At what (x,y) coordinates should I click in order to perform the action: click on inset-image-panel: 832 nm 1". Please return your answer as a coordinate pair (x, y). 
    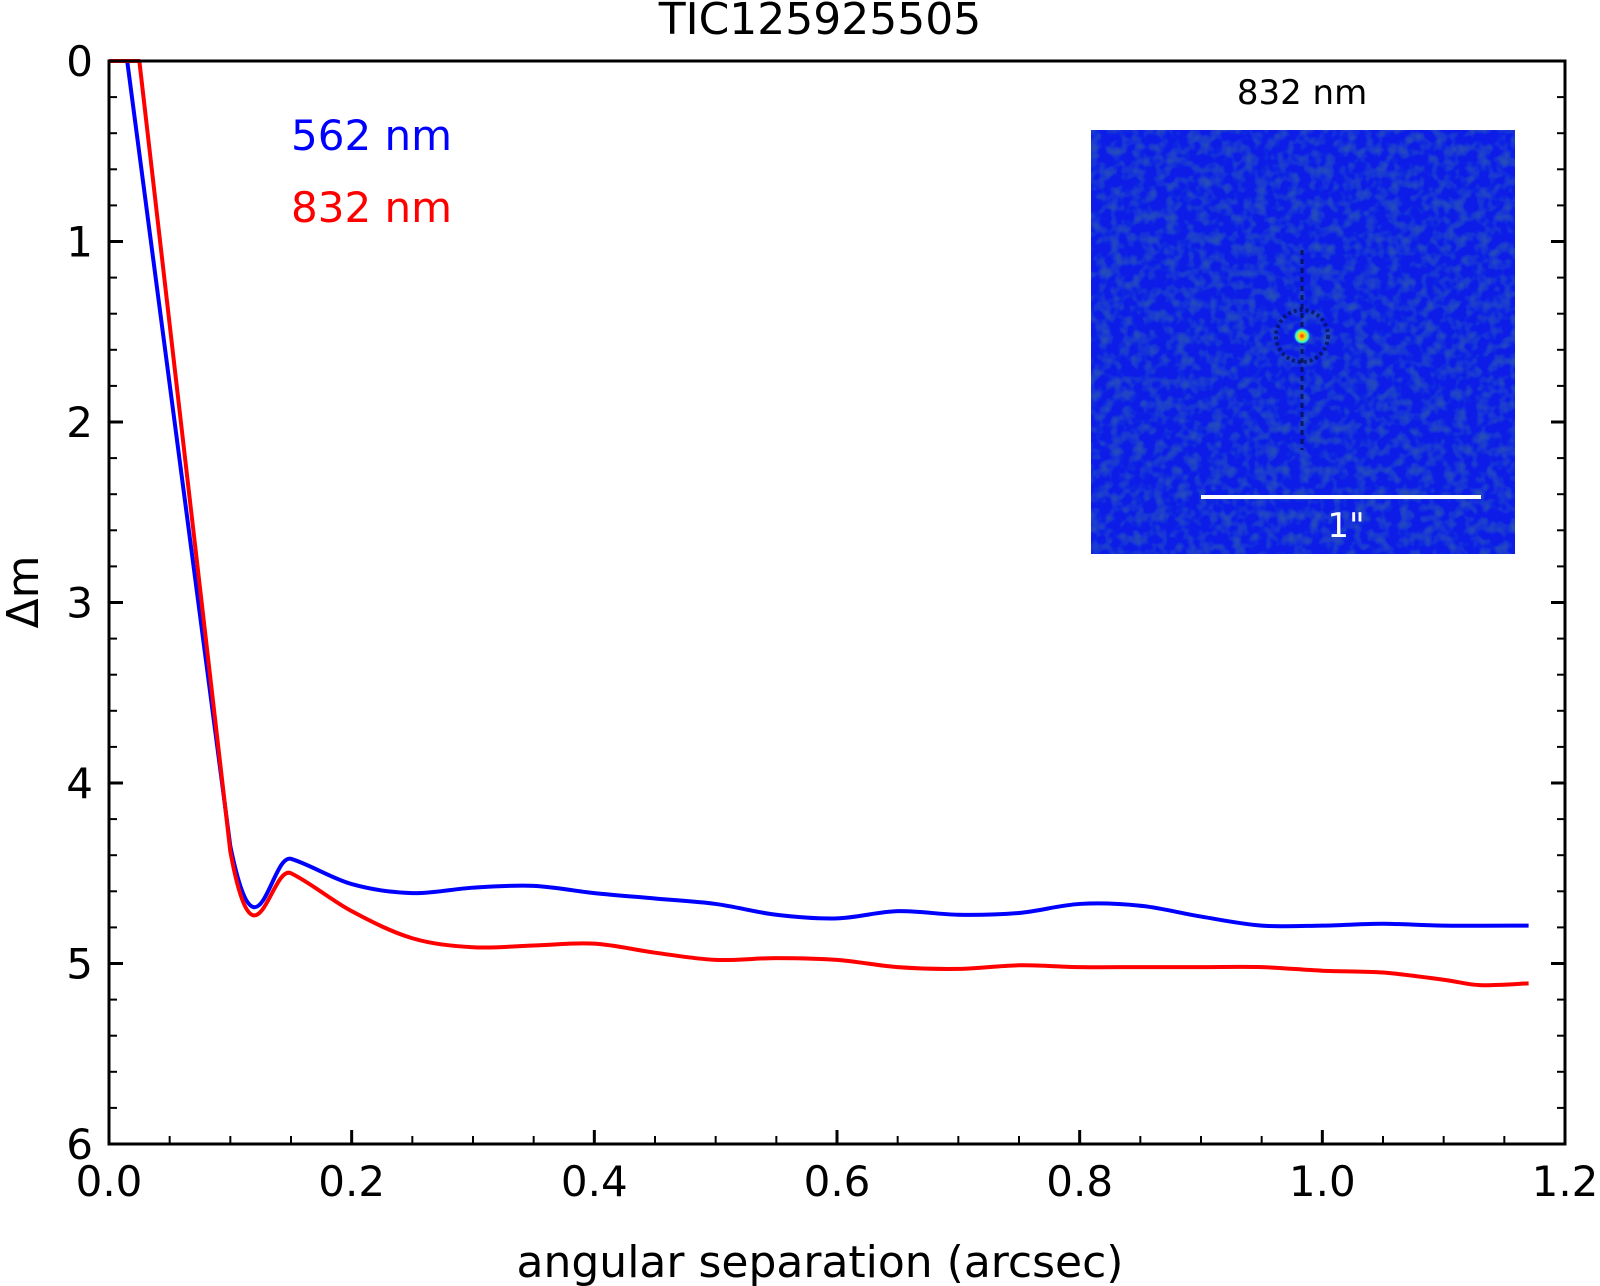
    Looking at the image, I should click on (1303, 313).